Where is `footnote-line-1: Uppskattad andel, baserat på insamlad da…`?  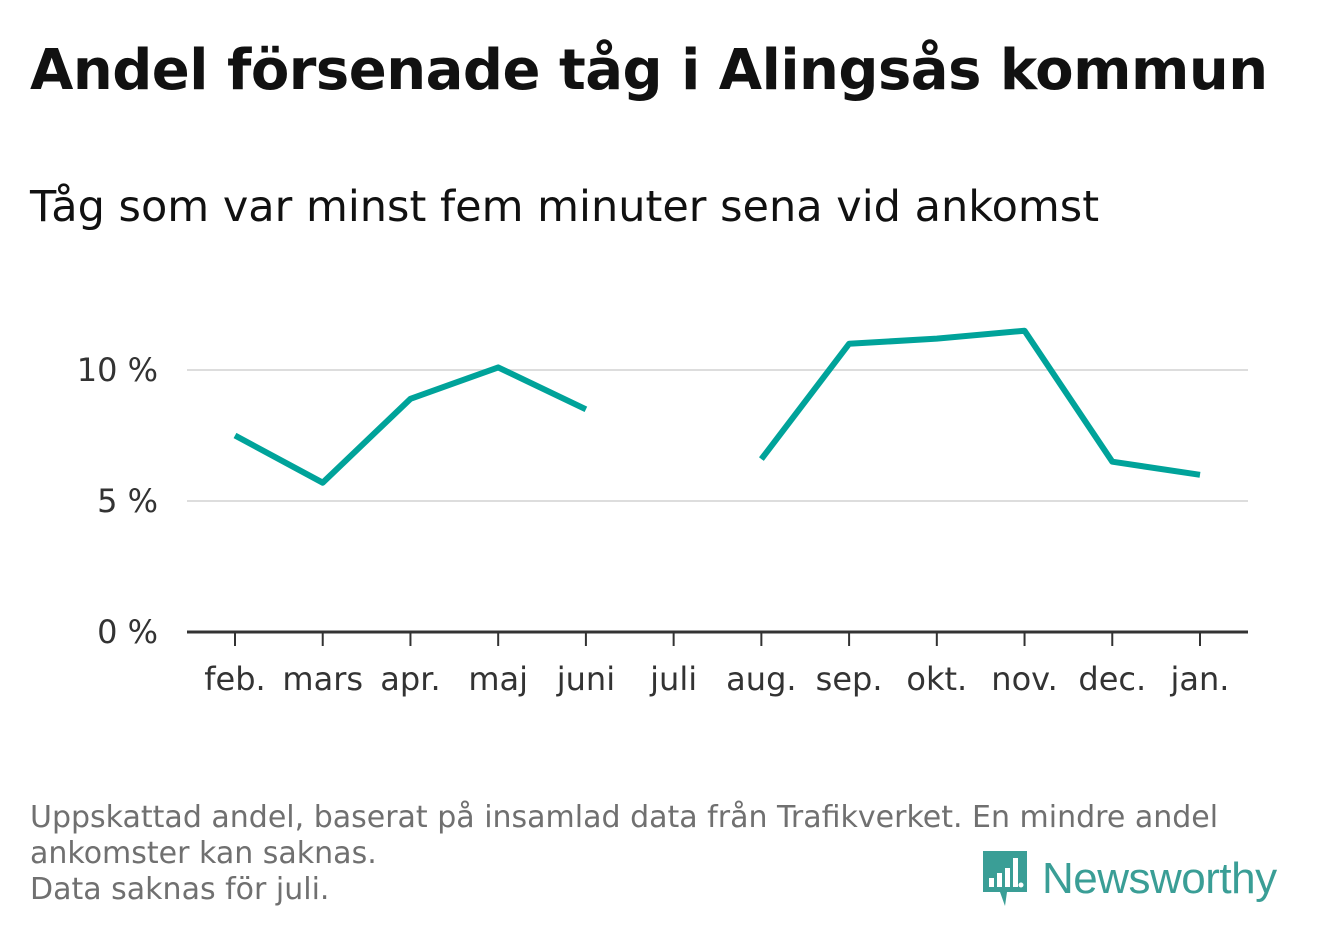 footnote-line-1: Uppskattad andel, baserat på insamlad da… is located at coordinates (624, 817).